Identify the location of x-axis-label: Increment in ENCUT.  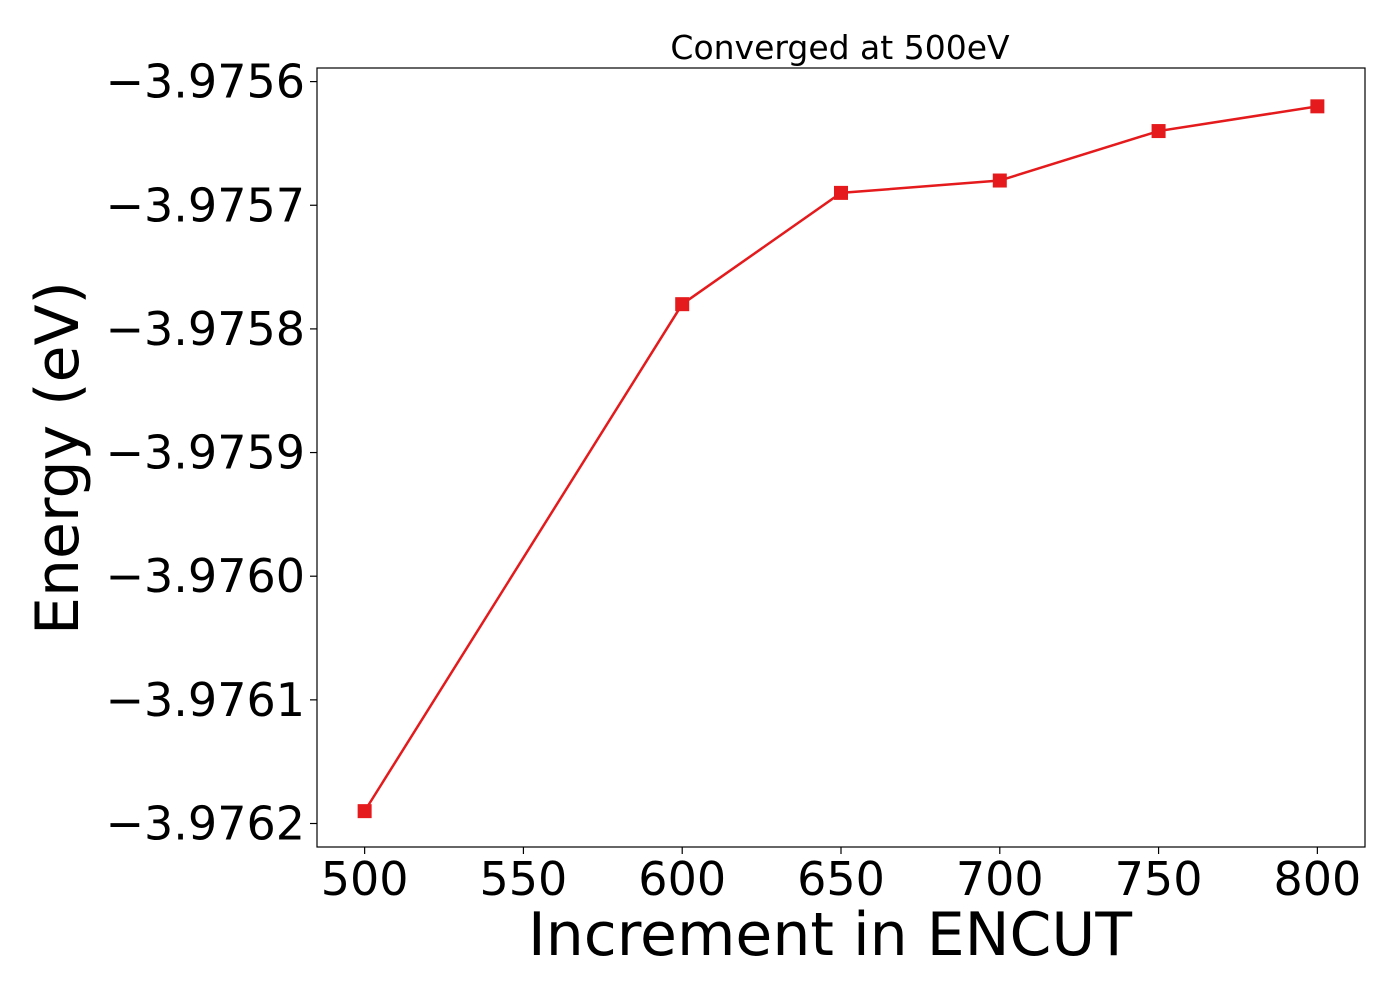
(830, 935).